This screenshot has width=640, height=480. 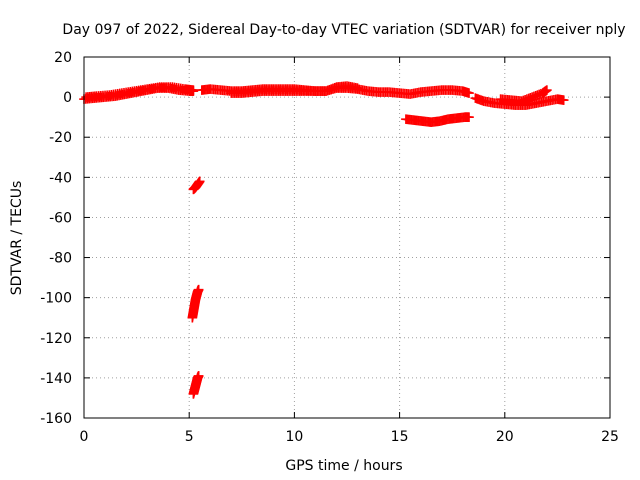 What do you see at coordinates (84, 437) in the screenshot?
I see `x-tick-label: 0` at bounding box center [84, 437].